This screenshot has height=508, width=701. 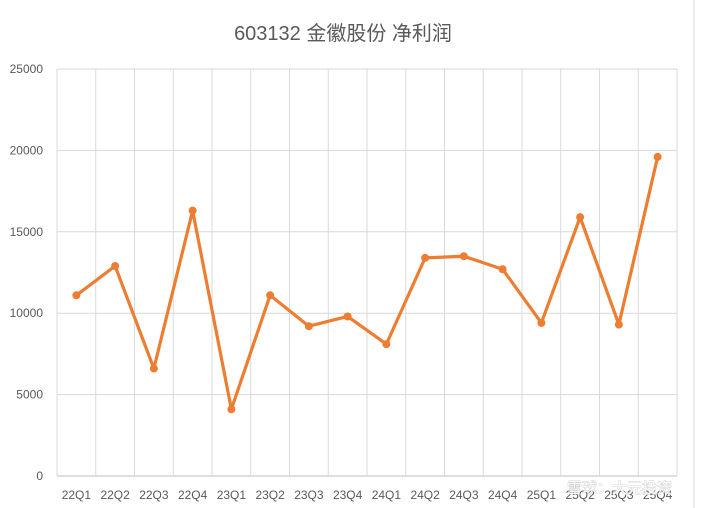 I want to click on x-tick-label: 22Q2, so click(x=115, y=495).